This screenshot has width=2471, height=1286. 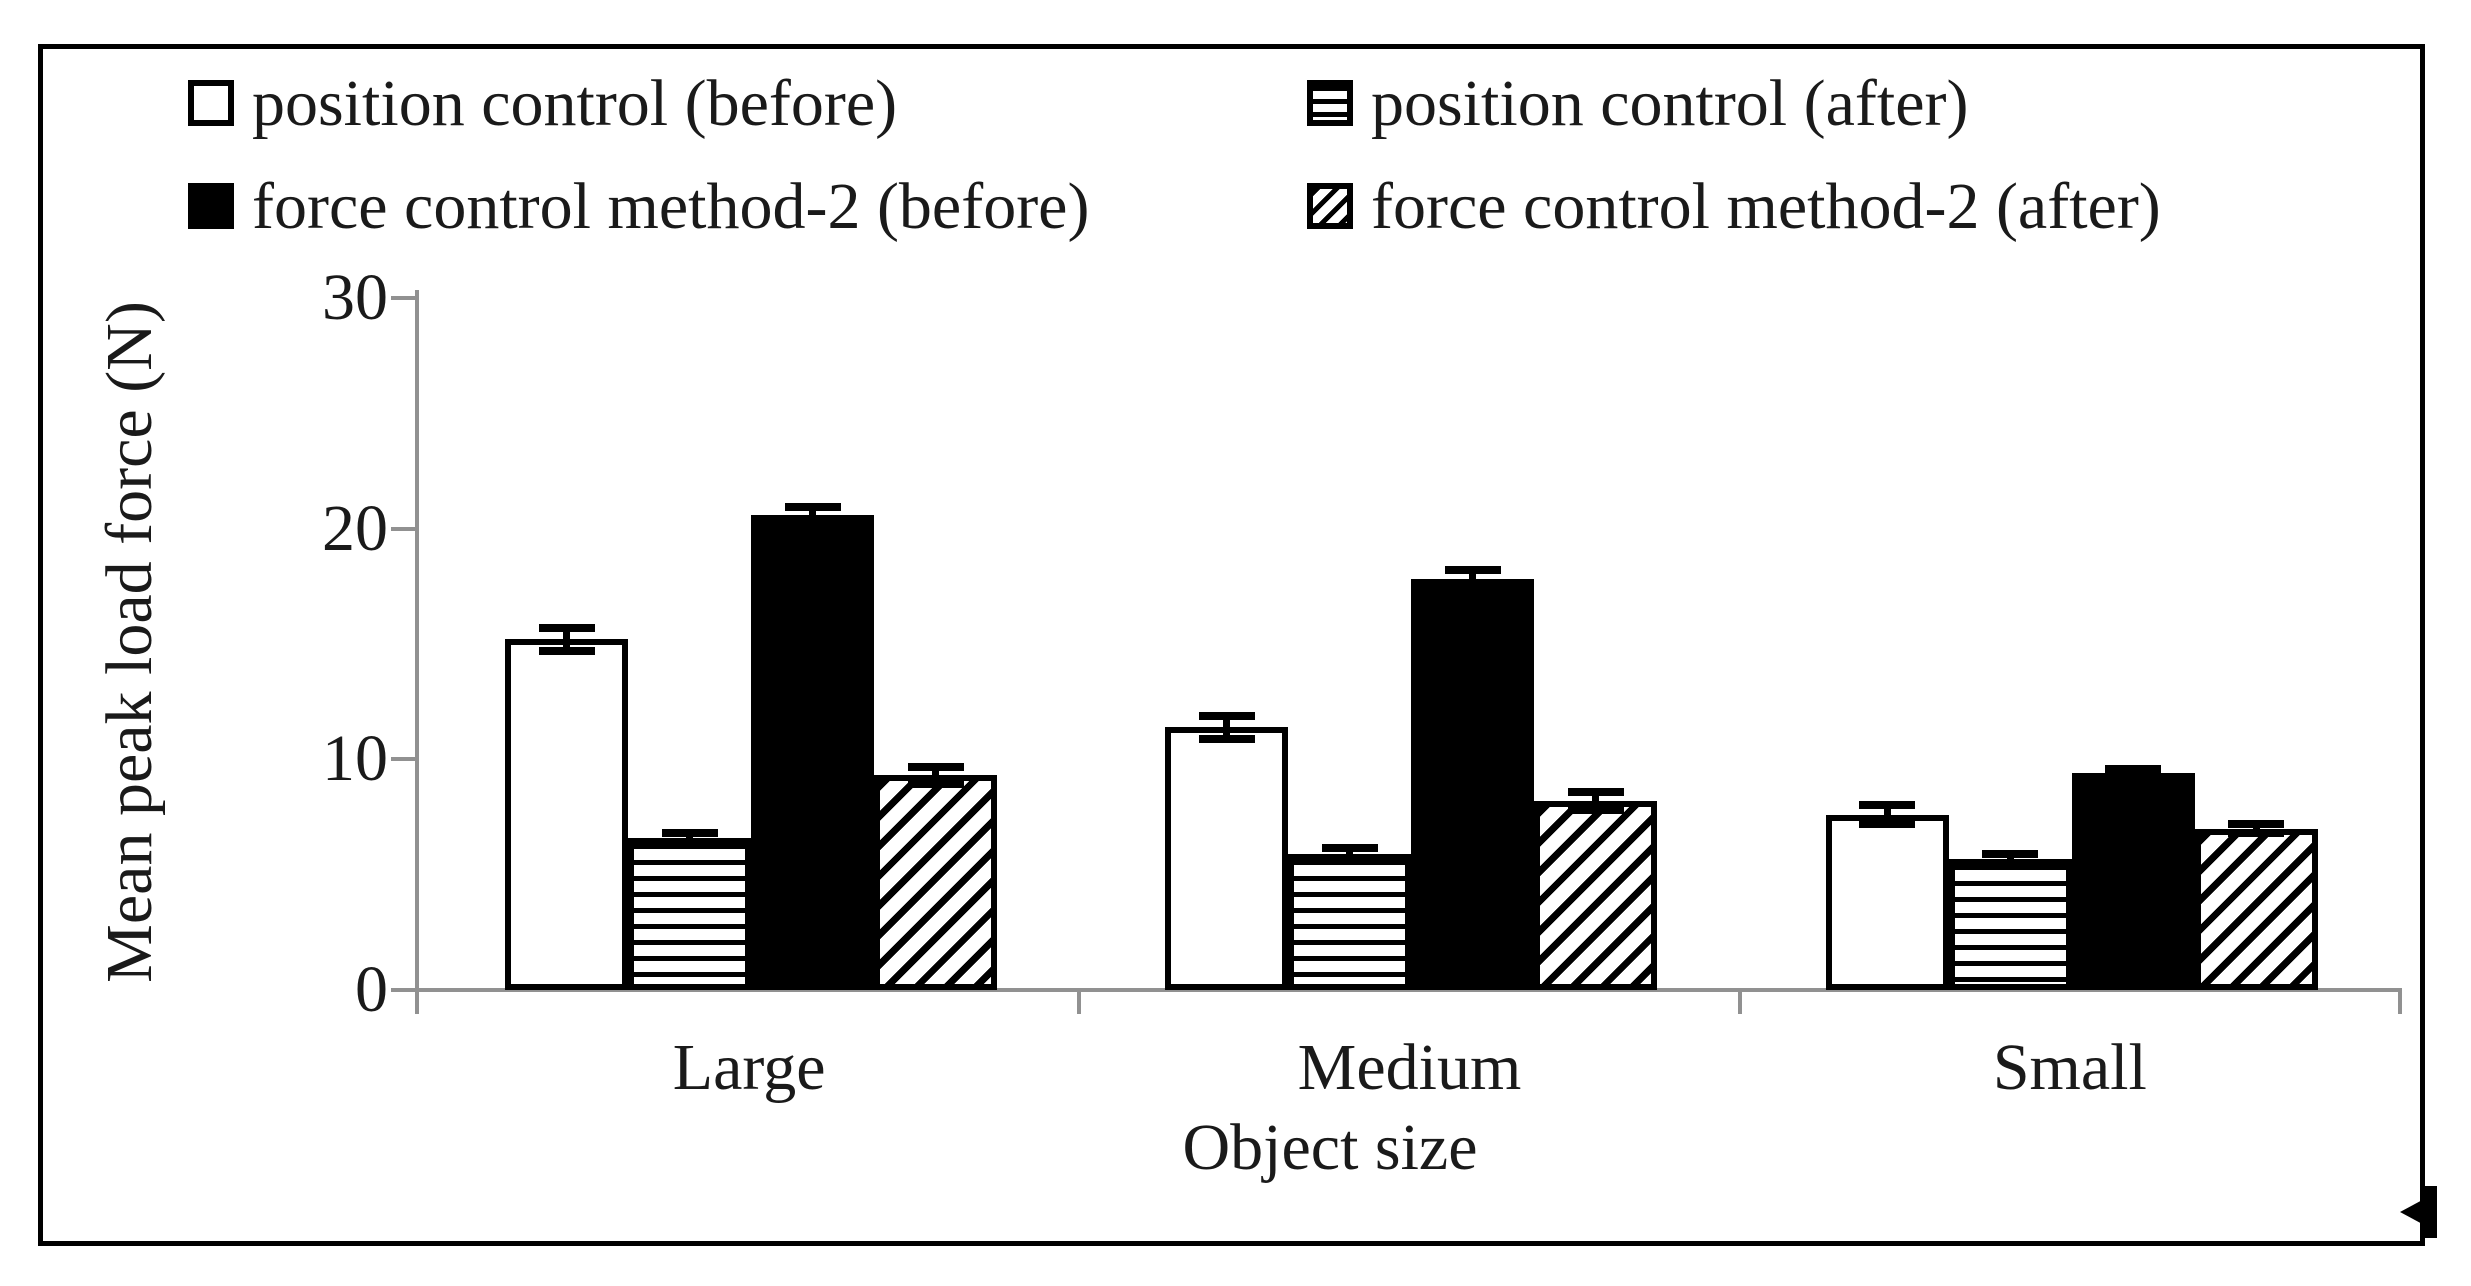 What do you see at coordinates (1410, 990) in the screenshot?
I see `x-axis-line` at bounding box center [1410, 990].